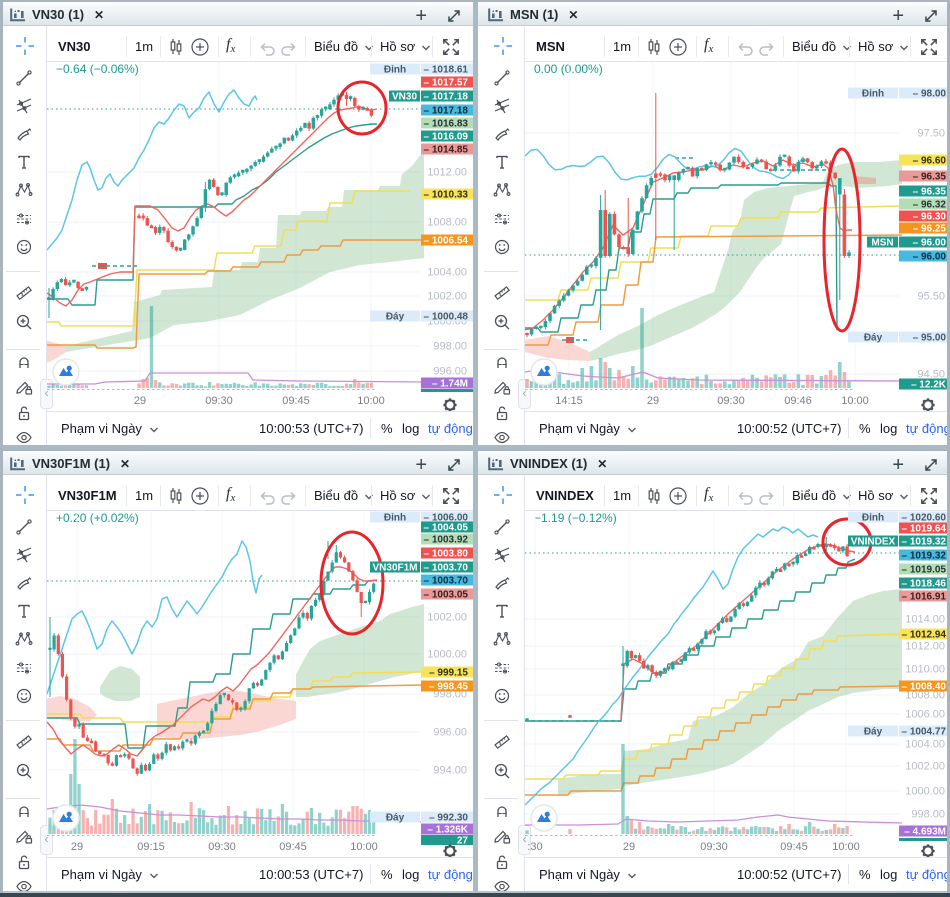  What do you see at coordinates (151, 847) in the screenshot?
I see `svg-text: 09:15` at bounding box center [151, 847].